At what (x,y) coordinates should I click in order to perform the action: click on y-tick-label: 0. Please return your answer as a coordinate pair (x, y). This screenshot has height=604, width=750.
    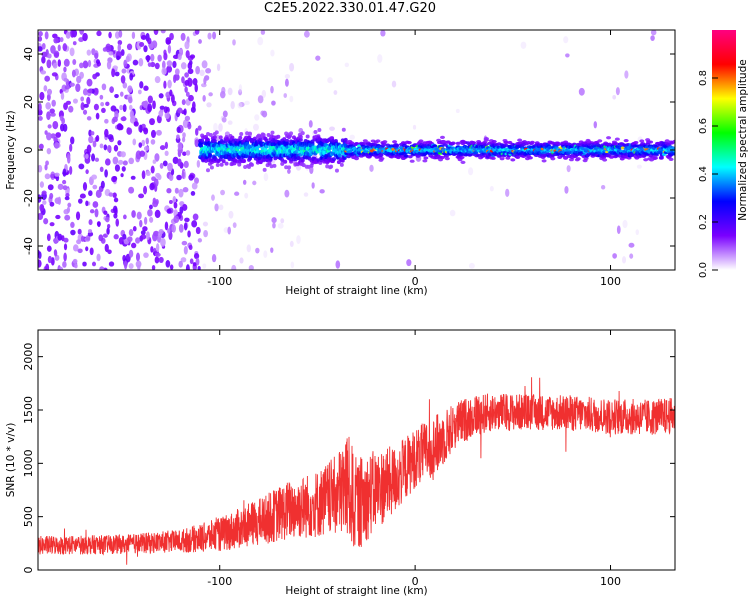
    Looking at the image, I should click on (28, 150).